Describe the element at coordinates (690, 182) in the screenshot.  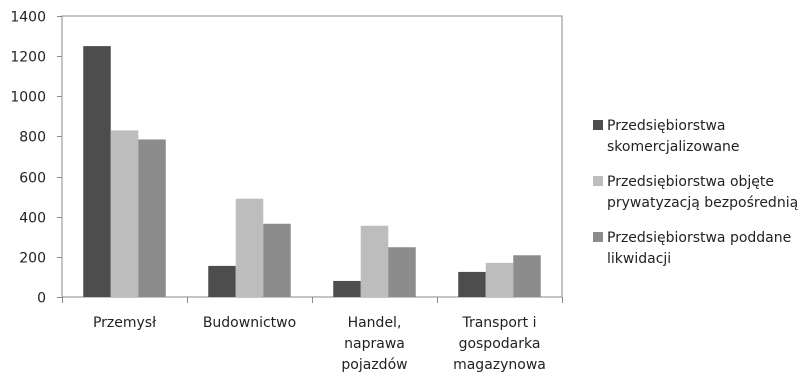
I see `legend-label: Przedsiębiorstwa objęte` at that location.